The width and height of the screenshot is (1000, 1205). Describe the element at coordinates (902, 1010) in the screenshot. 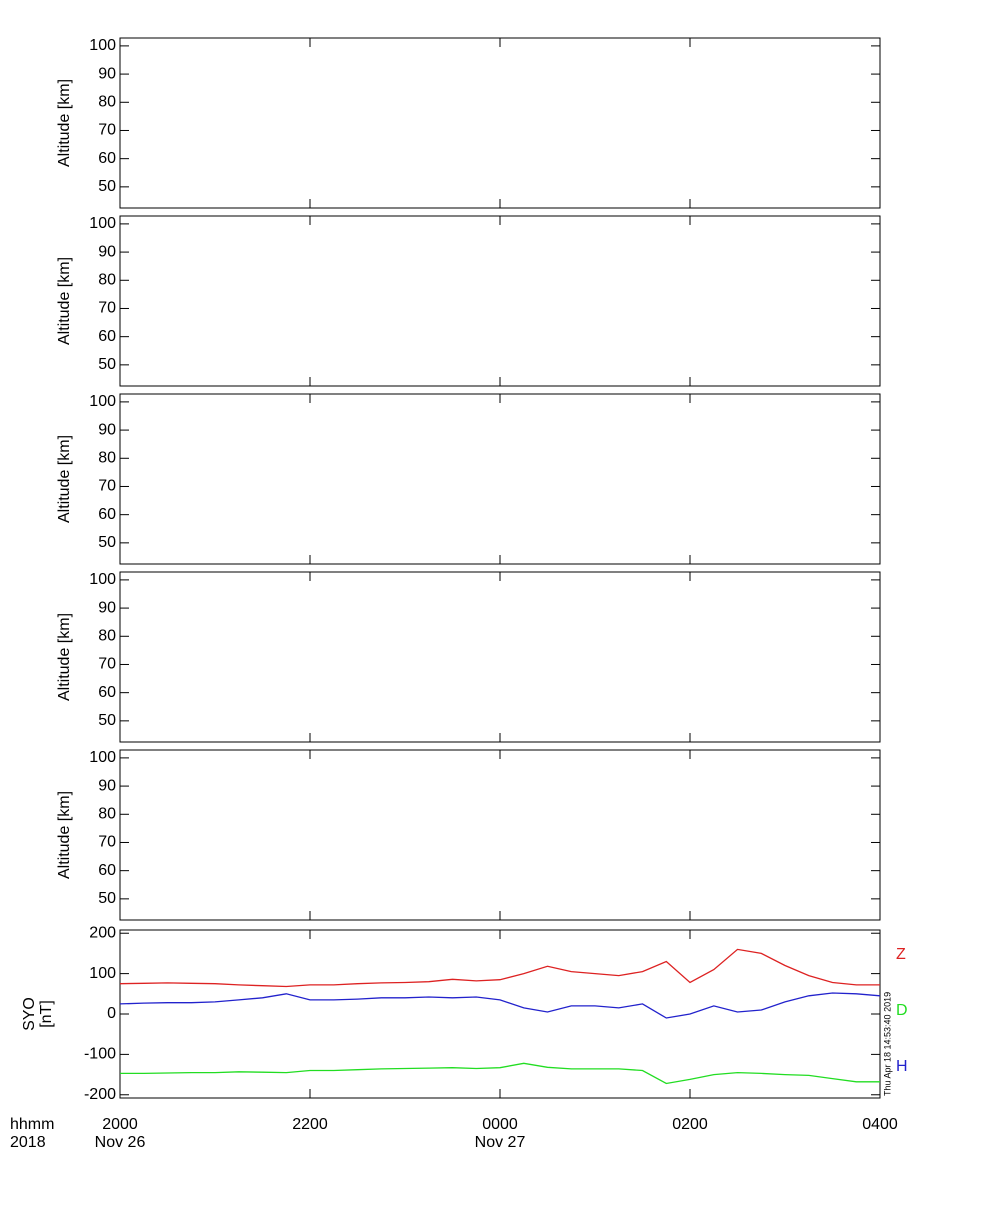

I see `legend-label: D` at that location.